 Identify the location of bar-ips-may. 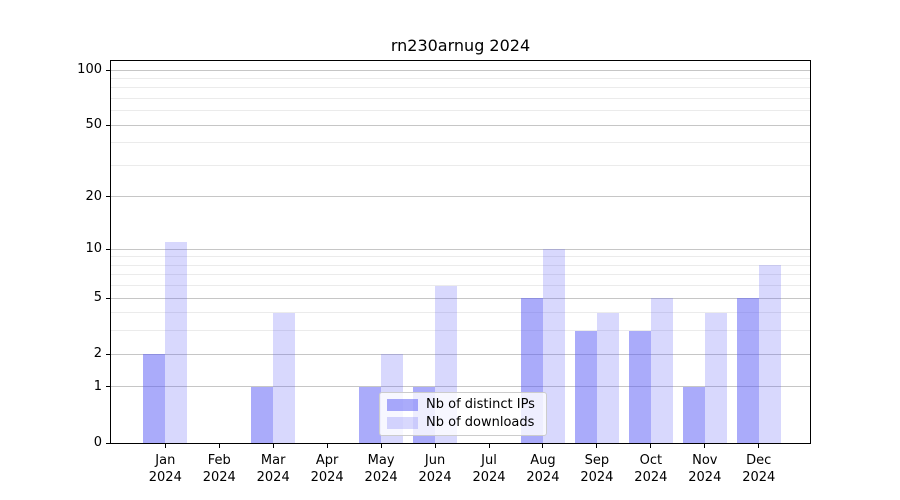
(370, 414).